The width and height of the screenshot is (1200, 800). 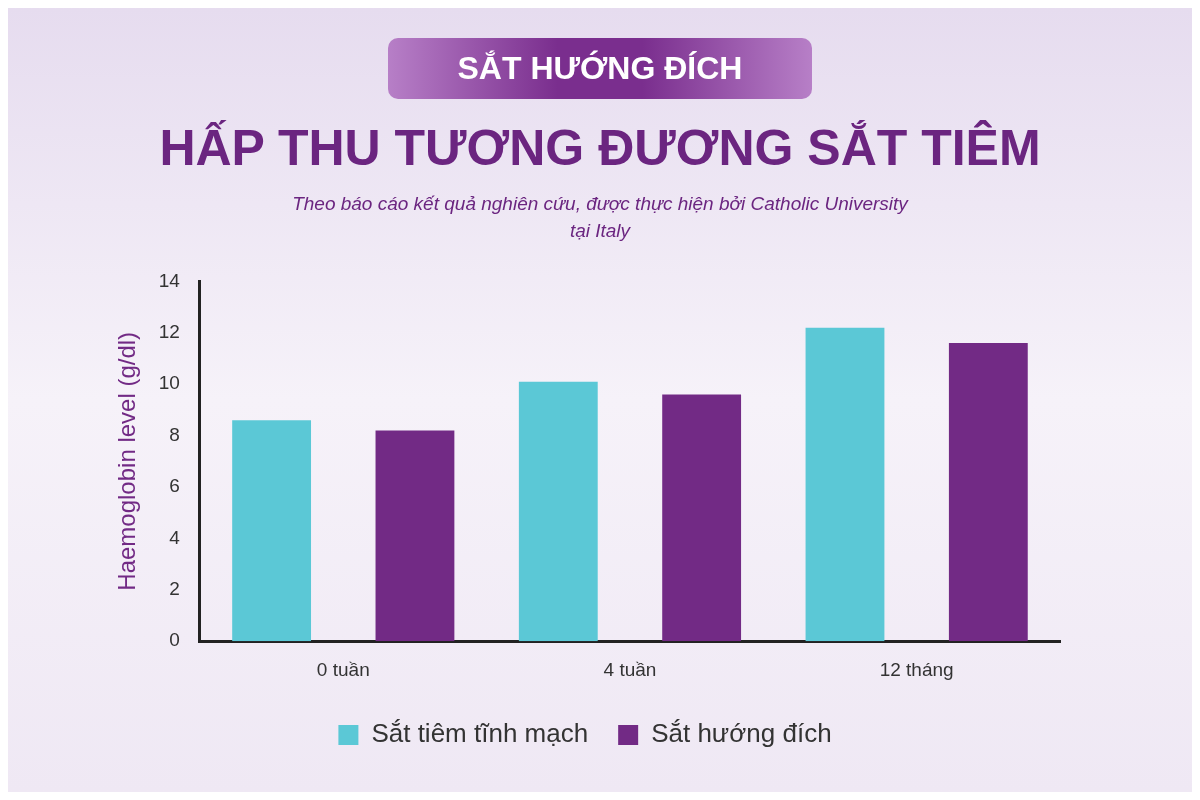 I want to click on x-tick-label: 4 tuần, so click(x=630, y=670).